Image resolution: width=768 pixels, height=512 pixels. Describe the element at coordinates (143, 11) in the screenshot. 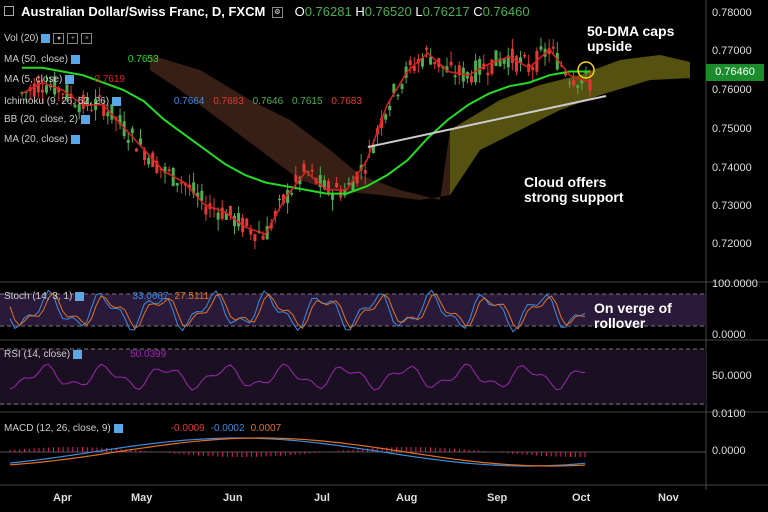

I see `chart-title: Australian Dollar/Swiss Franc, D, FXCM` at that location.